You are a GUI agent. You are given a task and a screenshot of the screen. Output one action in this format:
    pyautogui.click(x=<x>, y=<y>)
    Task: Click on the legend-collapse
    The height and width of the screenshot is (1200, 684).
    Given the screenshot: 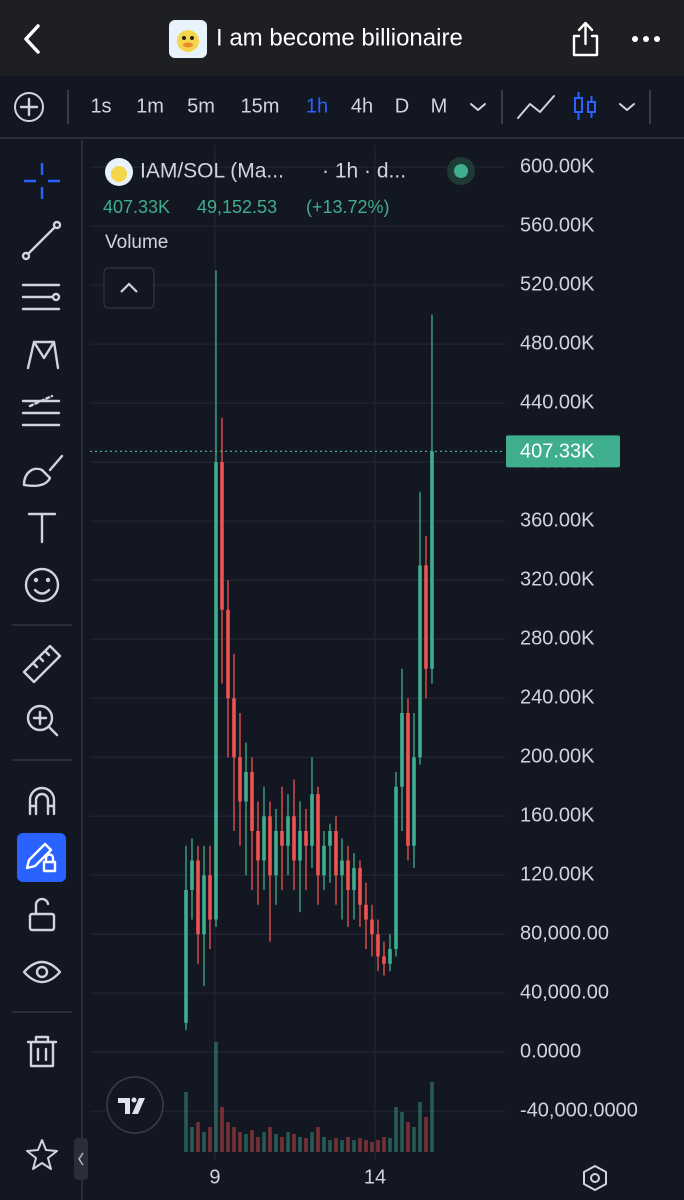 What is the action you would take?
    pyautogui.click(x=129, y=288)
    